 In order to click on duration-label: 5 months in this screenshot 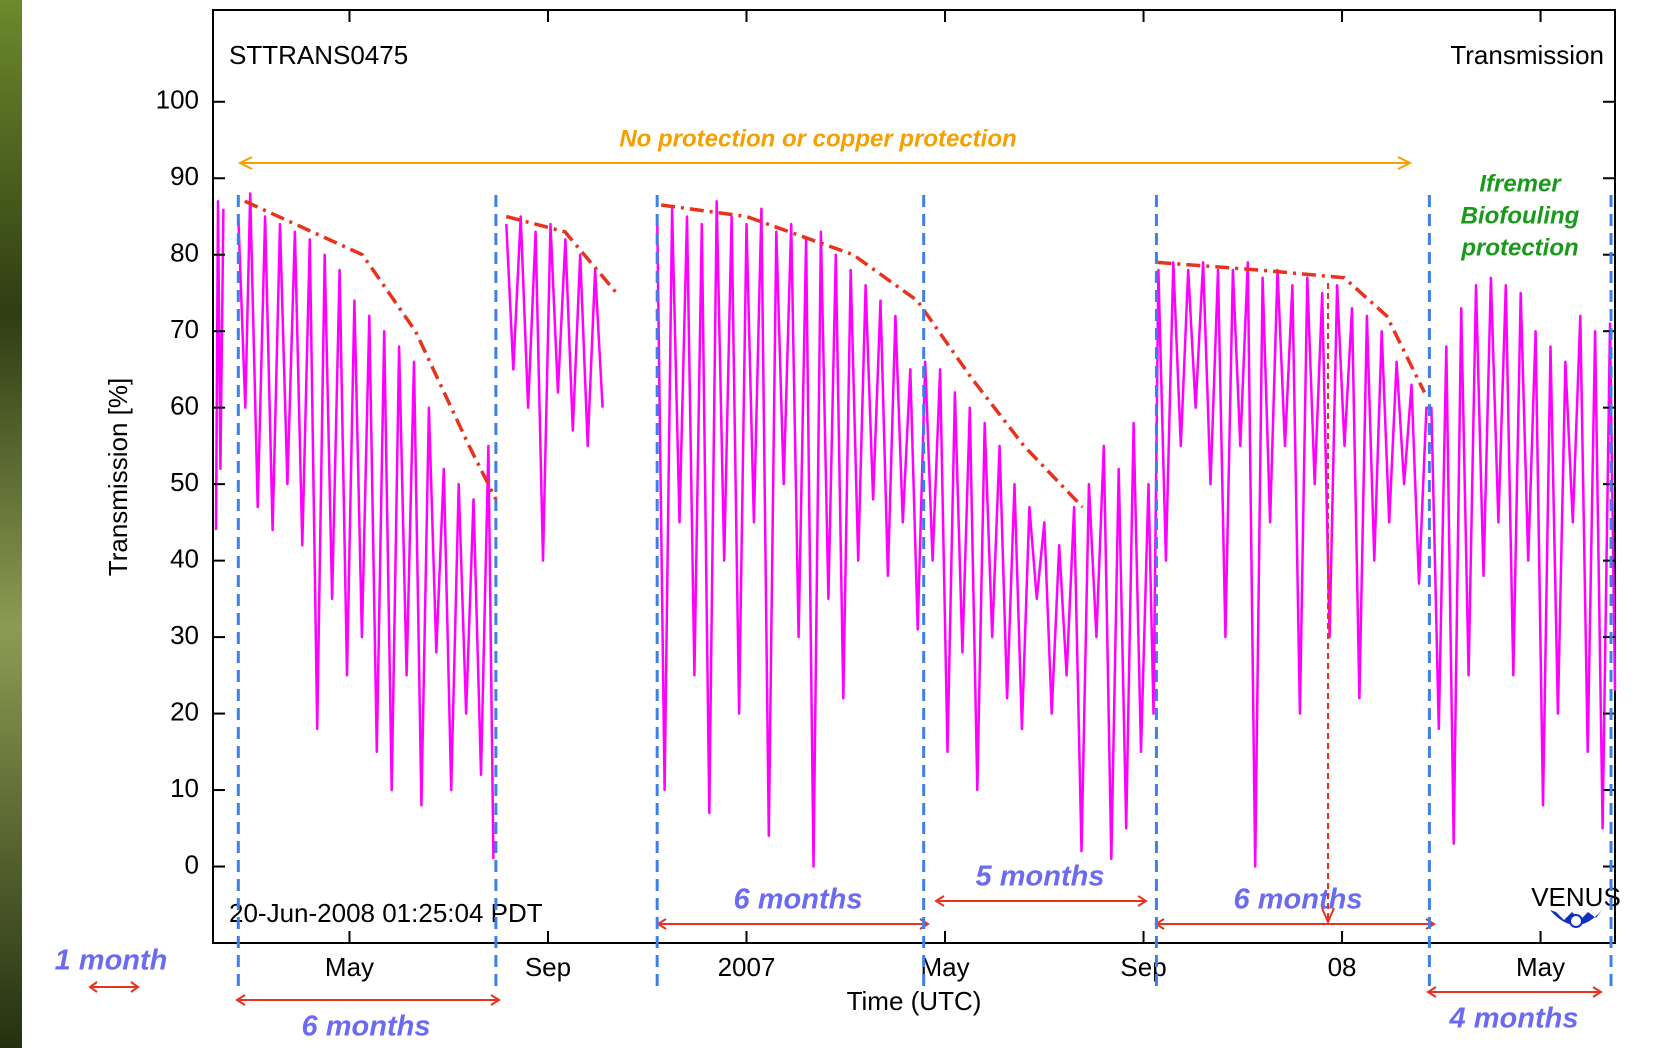, I will do `click(1040, 877)`.